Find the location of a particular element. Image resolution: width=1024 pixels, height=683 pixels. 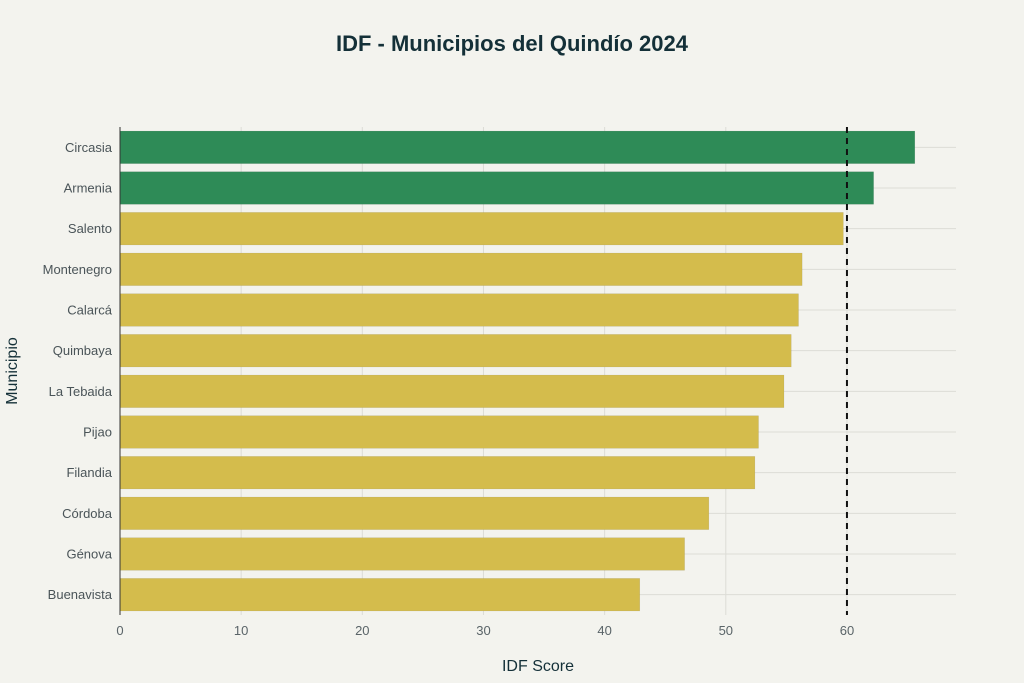

chart-title: IDF - Municipios del Quindío 2024 is located at coordinates (512, 43).